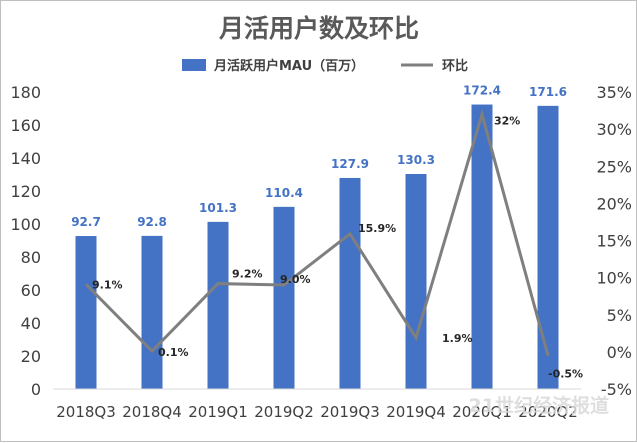 Image resolution: width=637 pixels, height=443 pixels. What do you see at coordinates (614, 166) in the screenshot?
I see `right-axis-tick-label: 25%` at bounding box center [614, 166].